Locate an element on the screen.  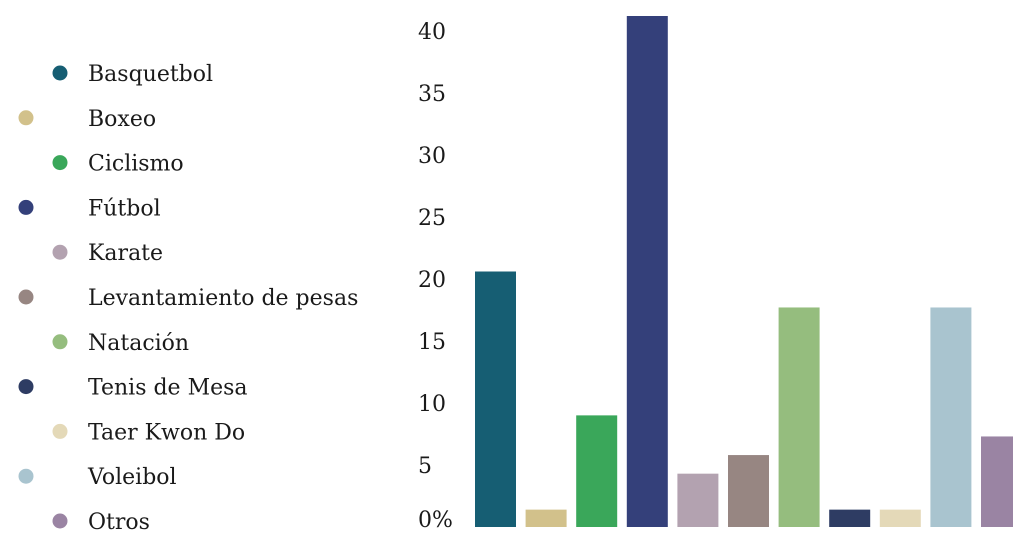
legend-item-basquetbol: Basquetbol is located at coordinates (132, 74).